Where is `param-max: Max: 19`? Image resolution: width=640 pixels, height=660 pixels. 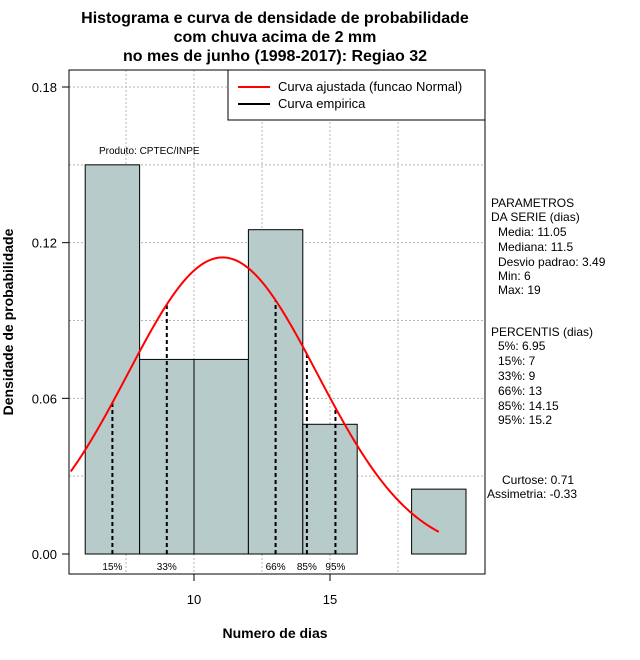 param-max: Max: 19 is located at coordinates (519, 290).